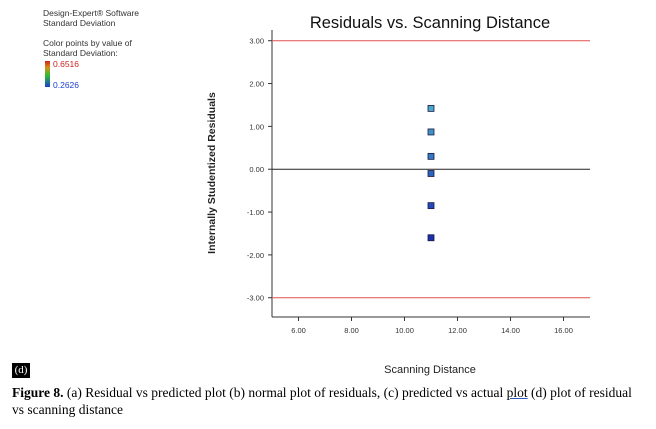 This screenshot has height=429, width=656. Describe the element at coordinates (21, 370) in the screenshot. I see `panel-label: (d)` at that location.